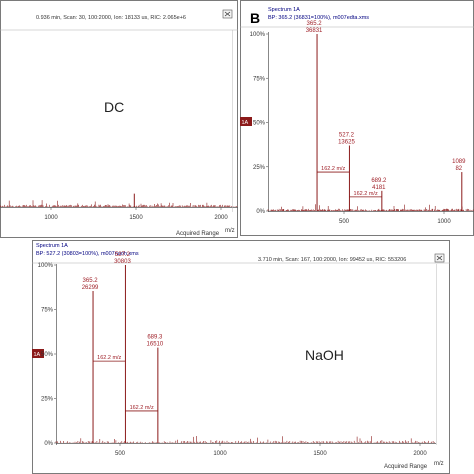 The height and width of the screenshot is (474, 474). I want to click on panel-c-y-tick-label-5: 100%, so click(46, 266).